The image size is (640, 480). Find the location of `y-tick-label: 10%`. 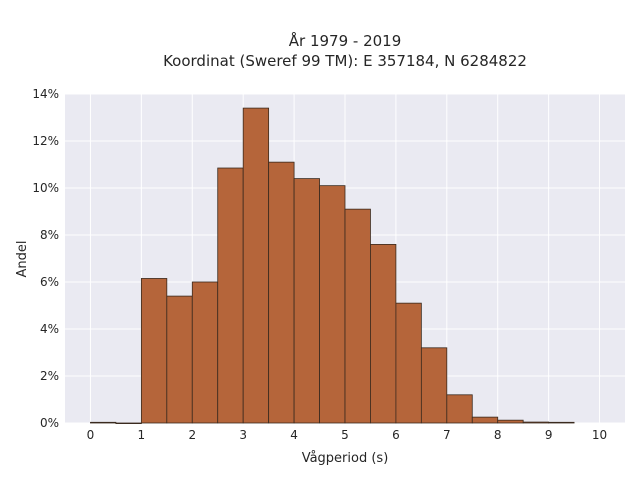

y-tick-label: 10% is located at coordinates (45, 188).